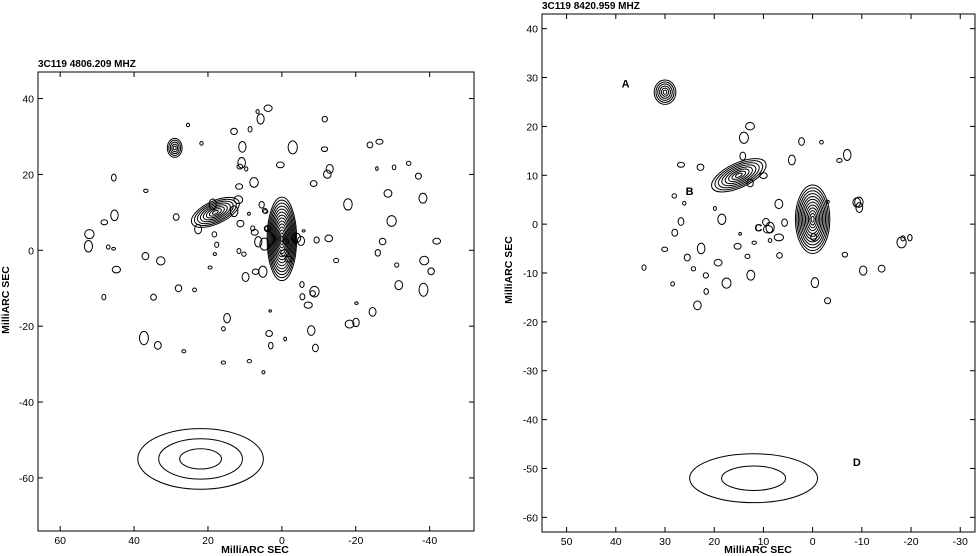 This screenshot has width=977, height=556. Describe the element at coordinates (759, 228) in the screenshot. I see `component-label: C` at that location.